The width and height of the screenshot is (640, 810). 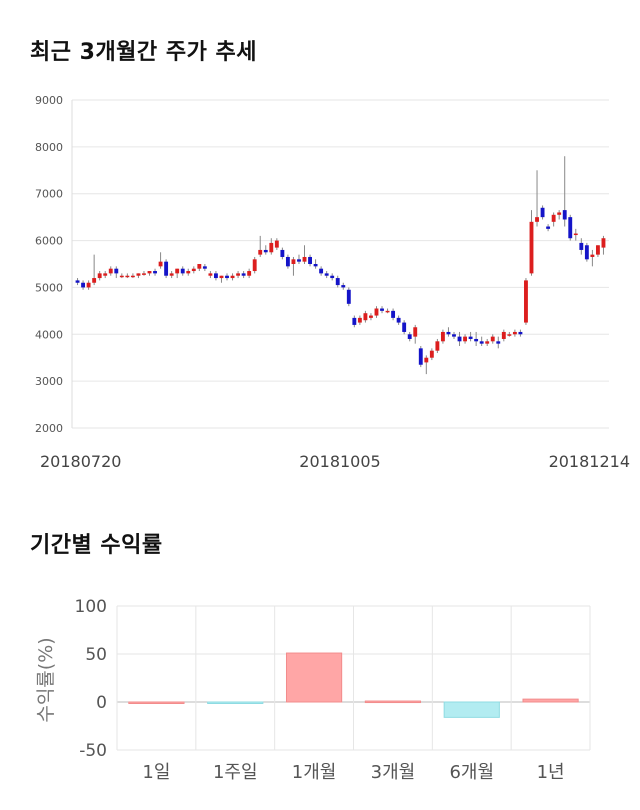 What do you see at coordinates (49, 428) in the screenshot?
I see `candle-y-tick: 2000` at bounding box center [49, 428].